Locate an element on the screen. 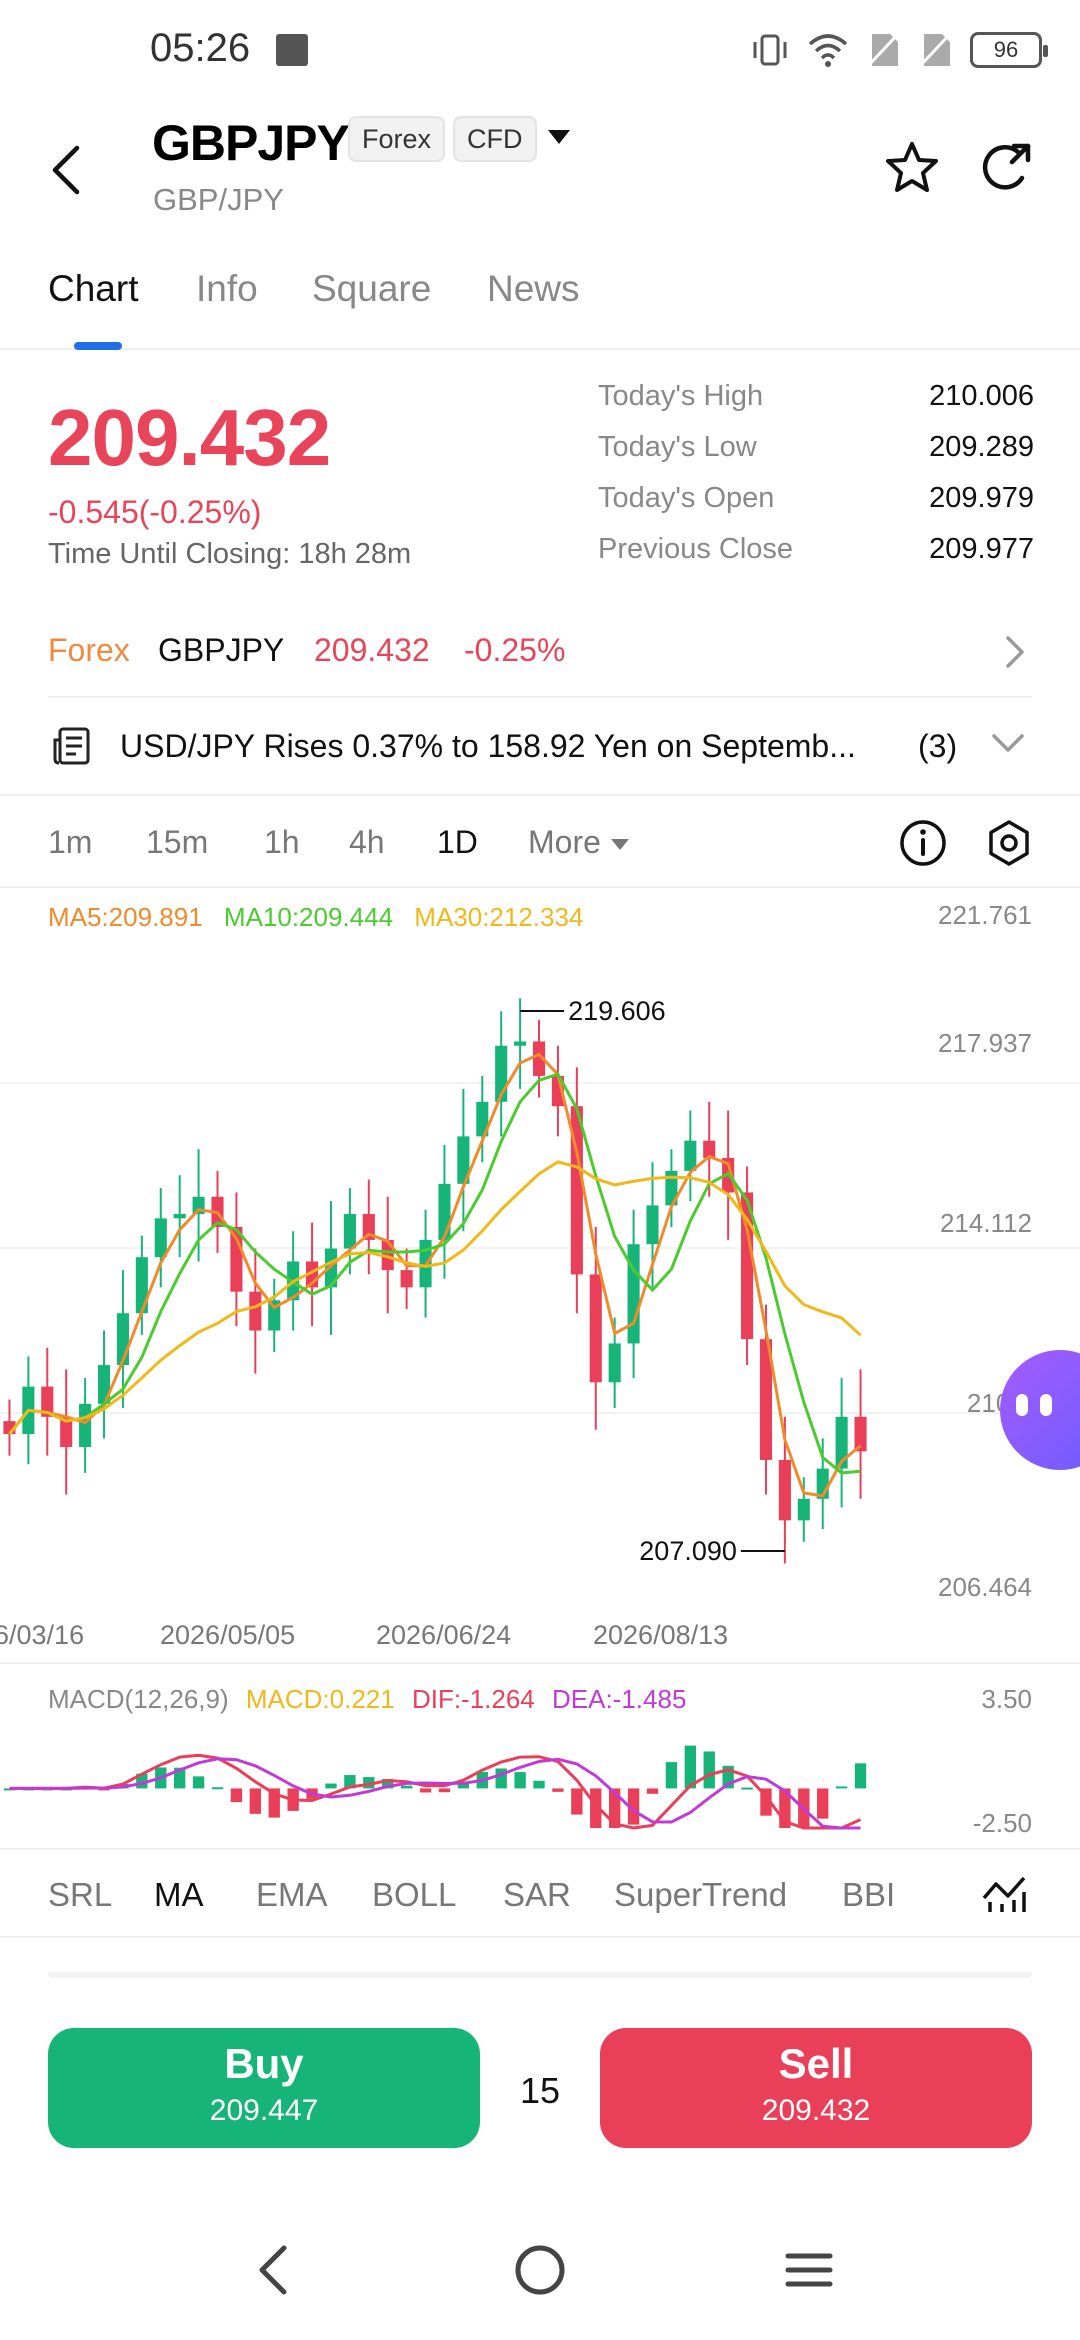 This screenshot has height=2340, width=1080. timeframe-1h: 1h is located at coordinates (282, 842).